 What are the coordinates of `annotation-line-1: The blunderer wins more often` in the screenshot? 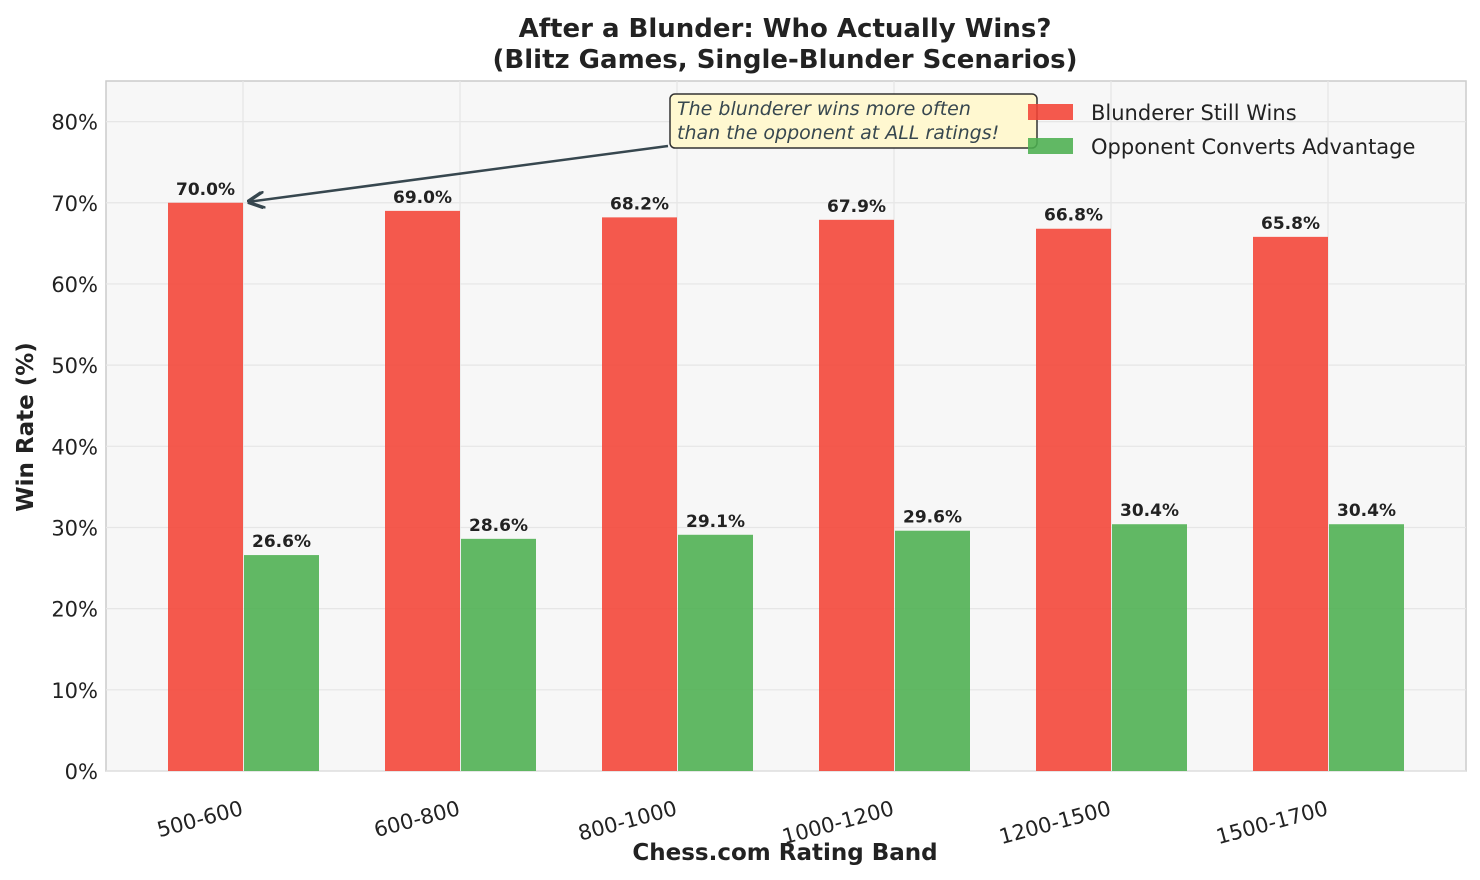 It's located at (824, 109).